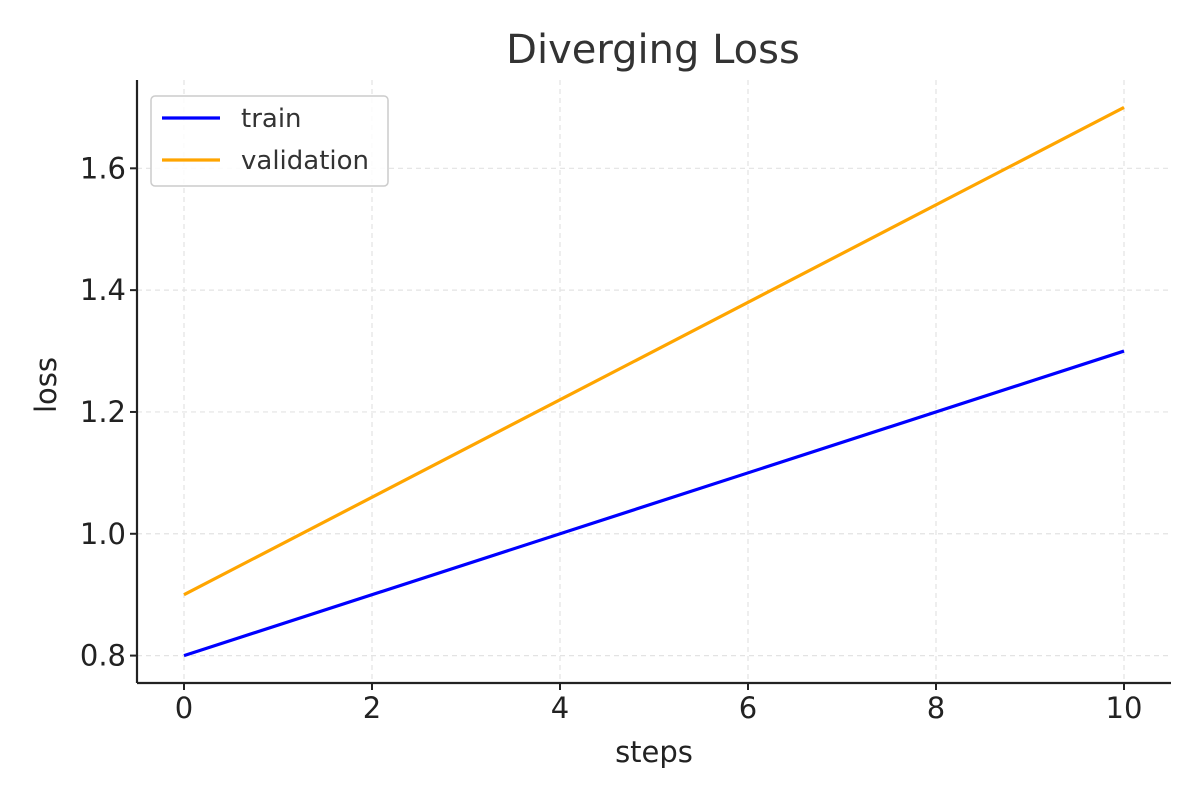 The height and width of the screenshot is (800, 1200). I want to click on legend-label-validation: validation, so click(305, 161).